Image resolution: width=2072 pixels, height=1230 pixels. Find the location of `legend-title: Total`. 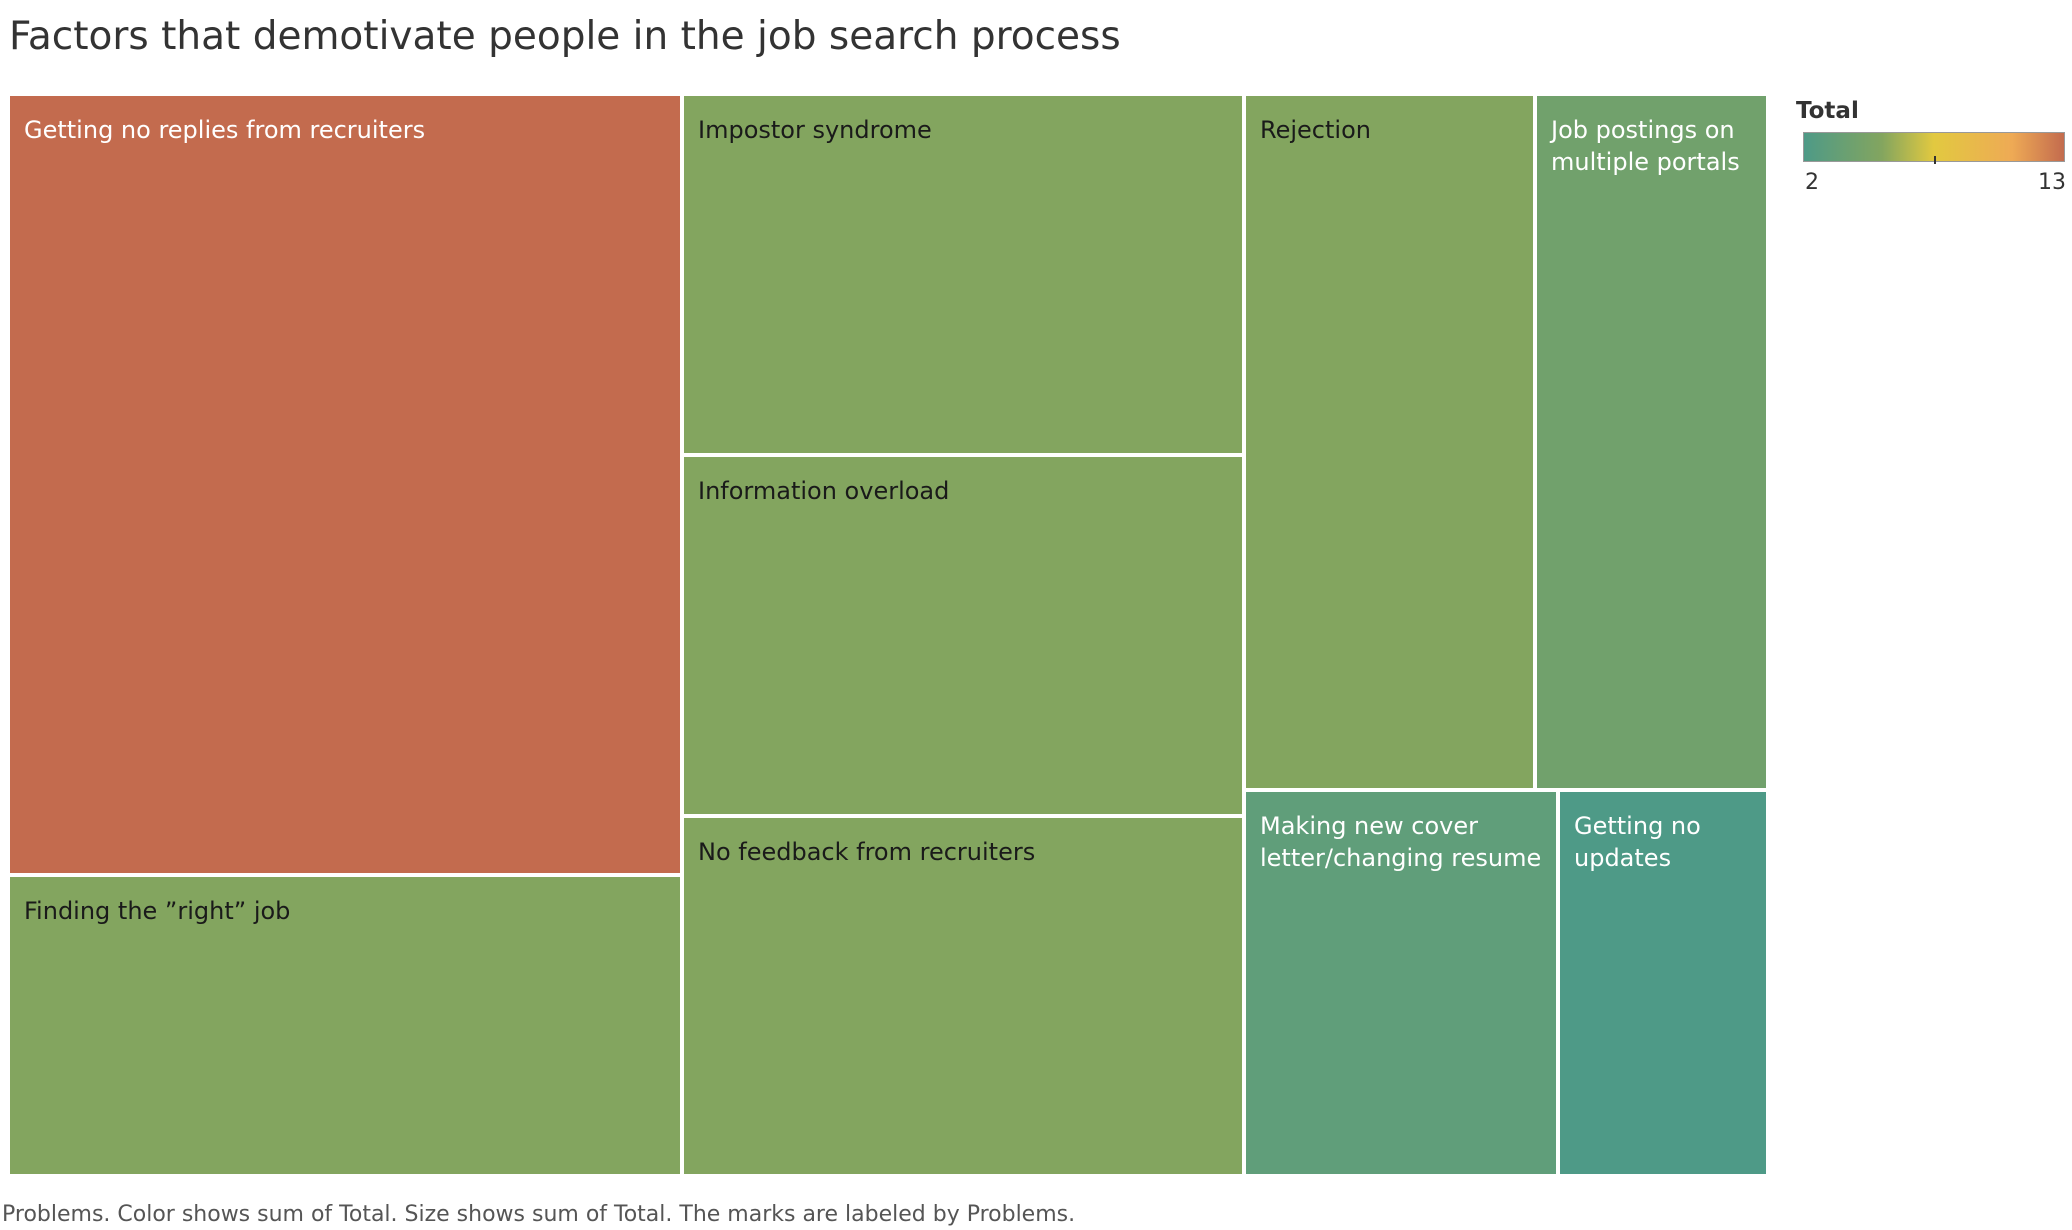

legend-title: Total is located at coordinates (1827, 111).